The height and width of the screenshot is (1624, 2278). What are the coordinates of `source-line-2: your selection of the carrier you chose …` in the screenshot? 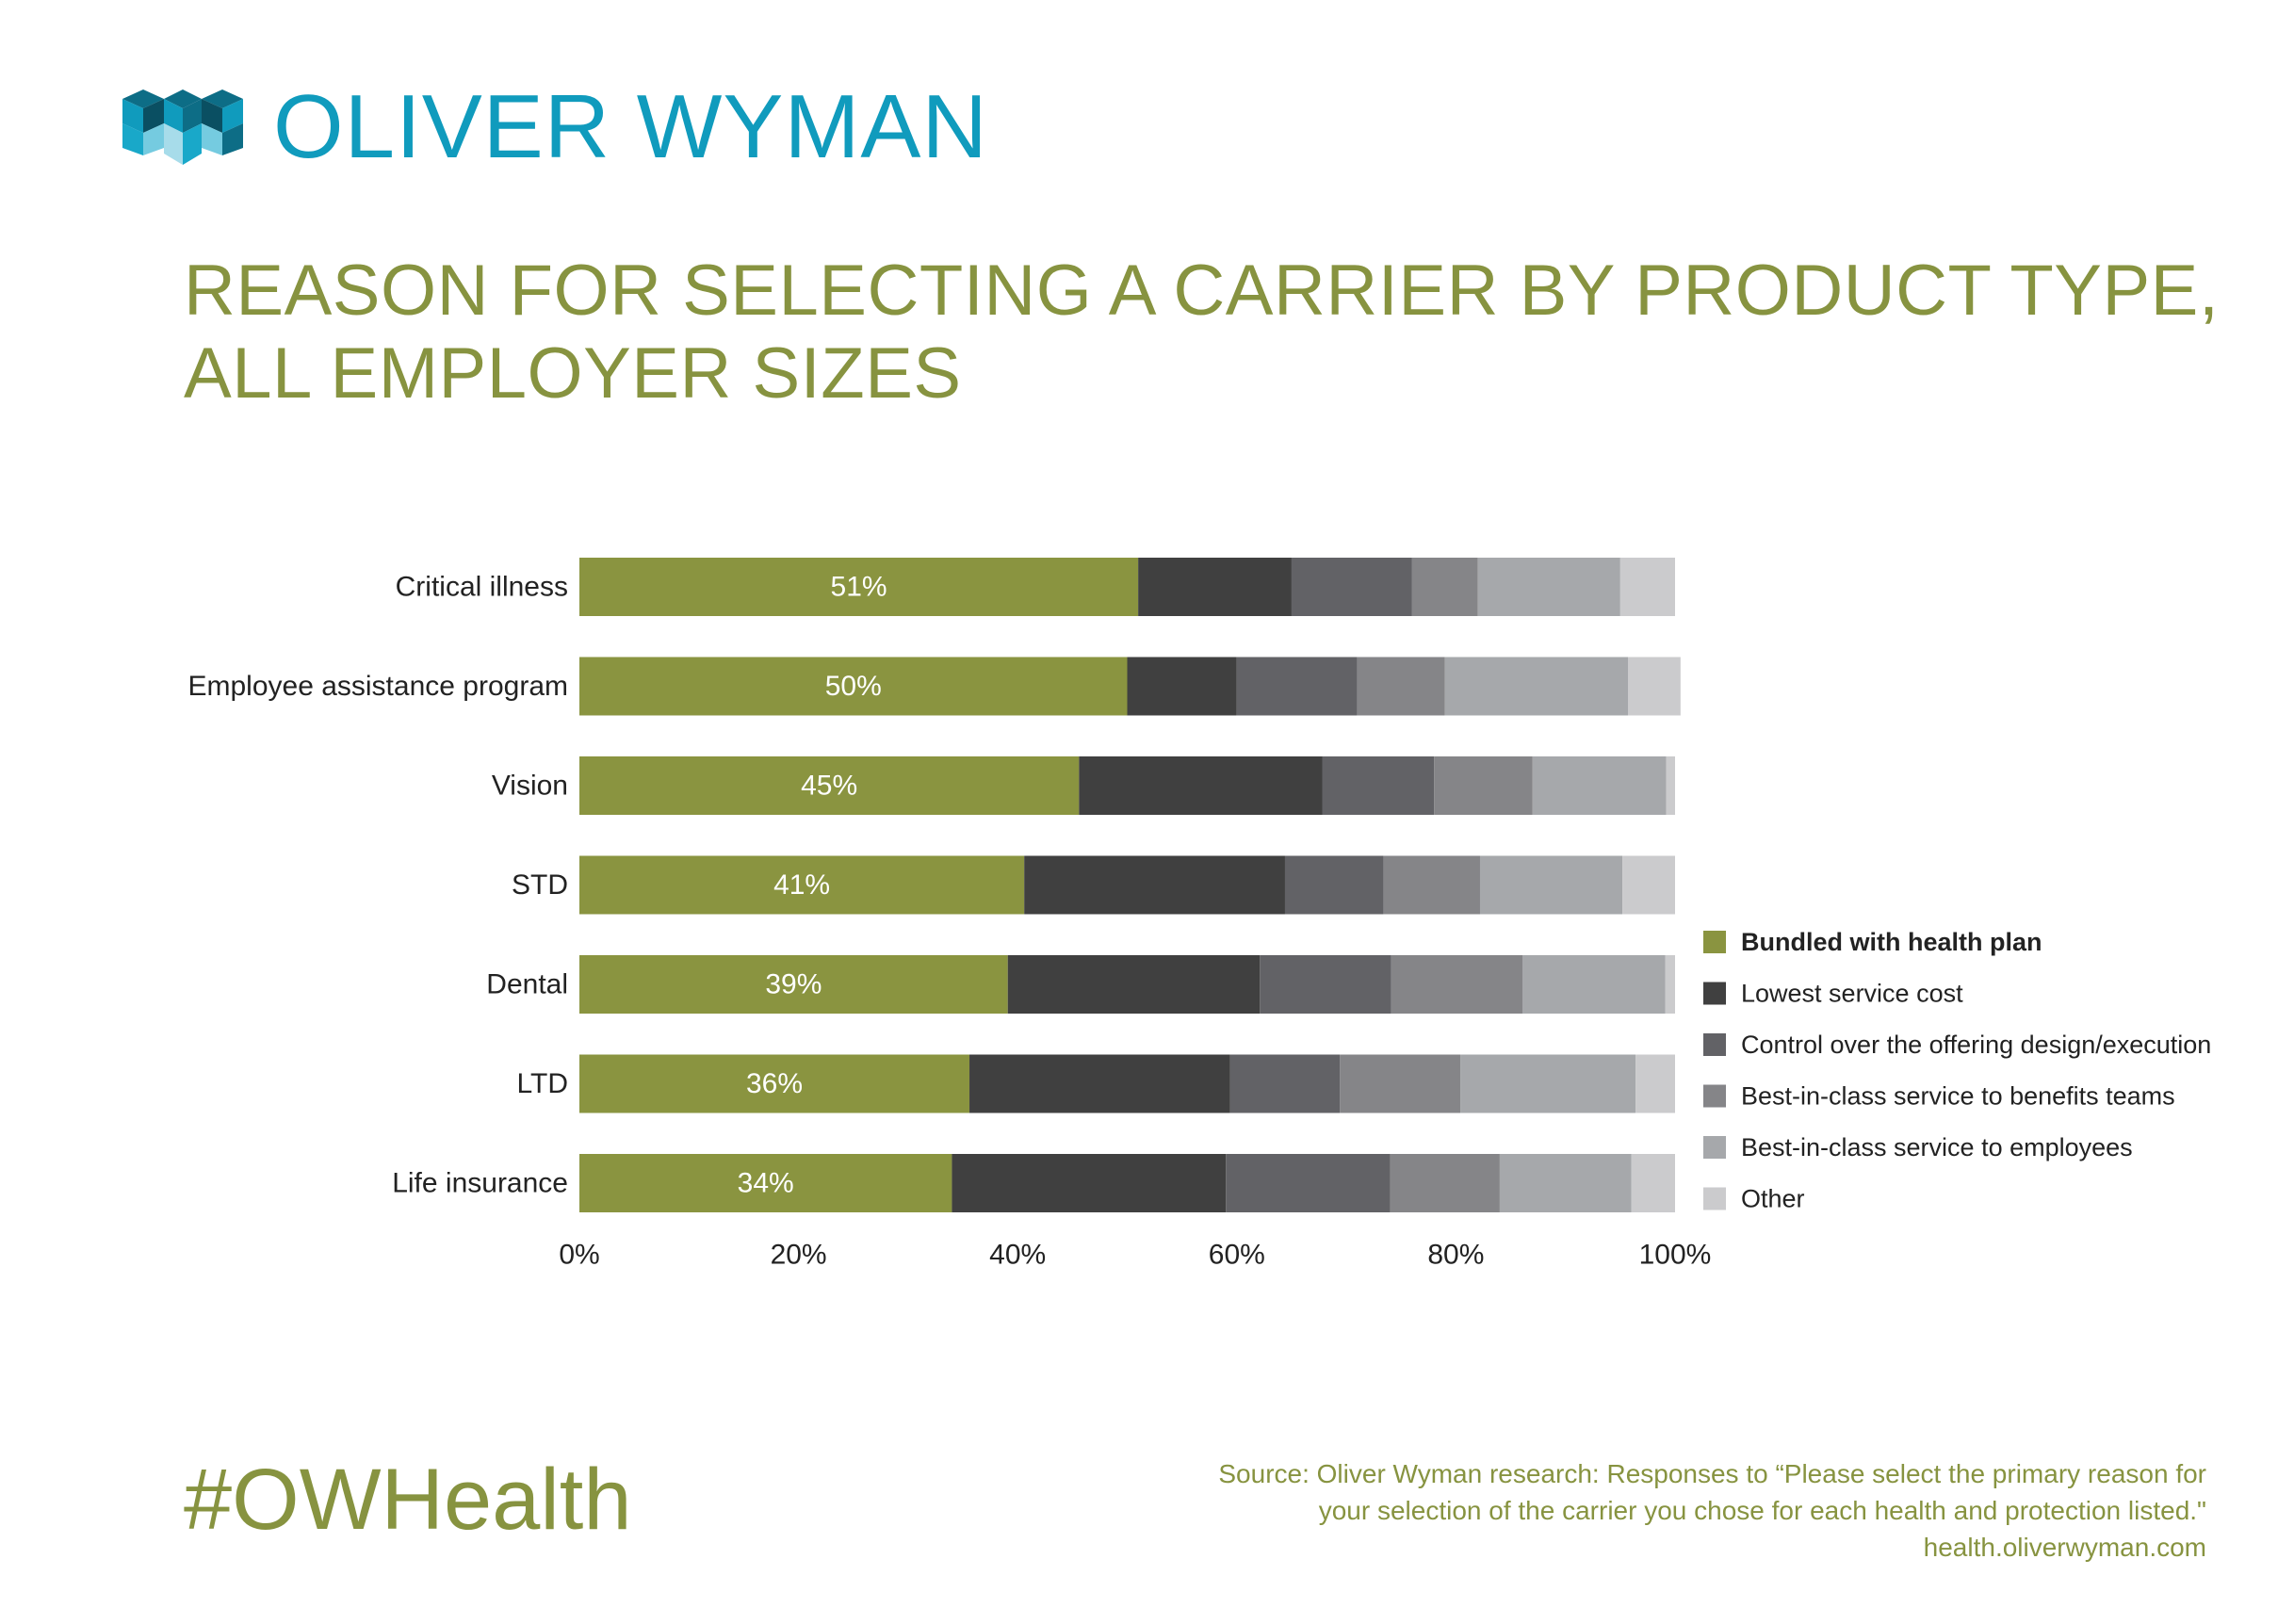 It's located at (1762, 1510).